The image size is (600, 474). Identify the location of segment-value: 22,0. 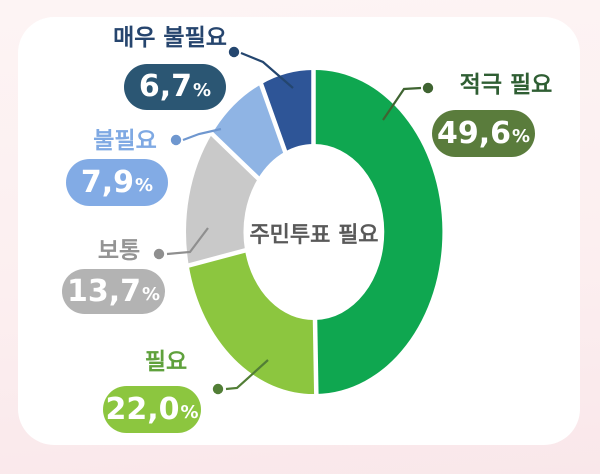
(142, 409).